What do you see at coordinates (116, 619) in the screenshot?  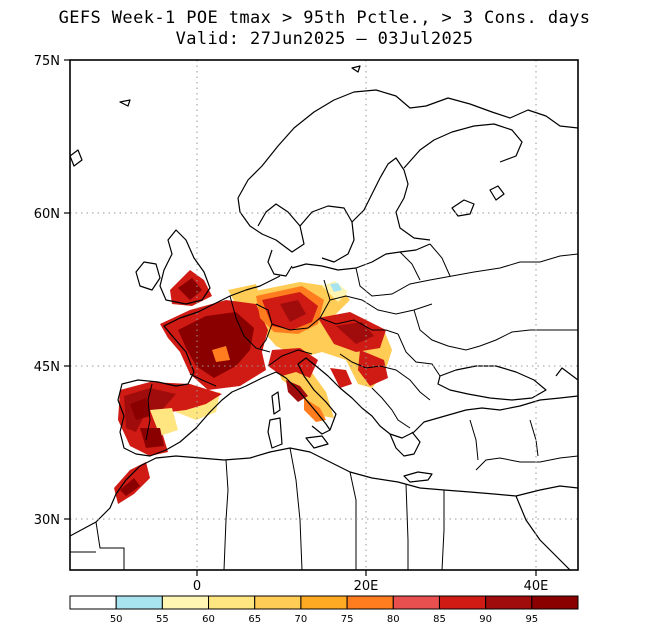 I see `colorbar-label: 50` at bounding box center [116, 619].